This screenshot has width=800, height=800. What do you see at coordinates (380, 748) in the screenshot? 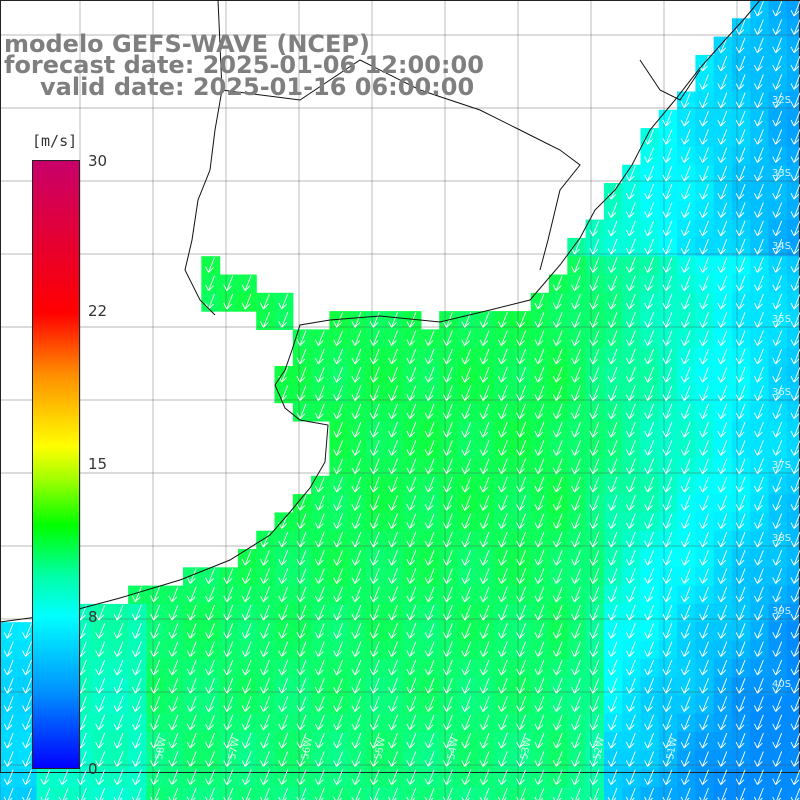
I see `longitude-label: 55W` at bounding box center [380, 748].